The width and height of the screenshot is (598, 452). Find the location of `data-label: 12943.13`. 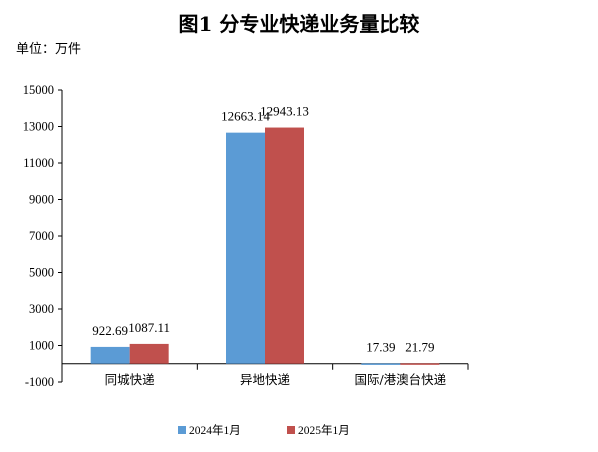

data-label: 12943.13 is located at coordinates (284, 111).